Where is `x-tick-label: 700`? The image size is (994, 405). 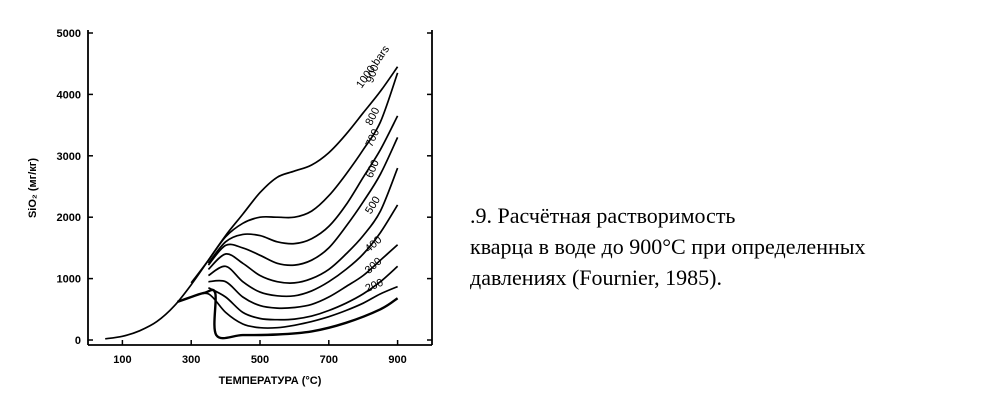
x-tick-label: 700 is located at coordinates (329, 360).